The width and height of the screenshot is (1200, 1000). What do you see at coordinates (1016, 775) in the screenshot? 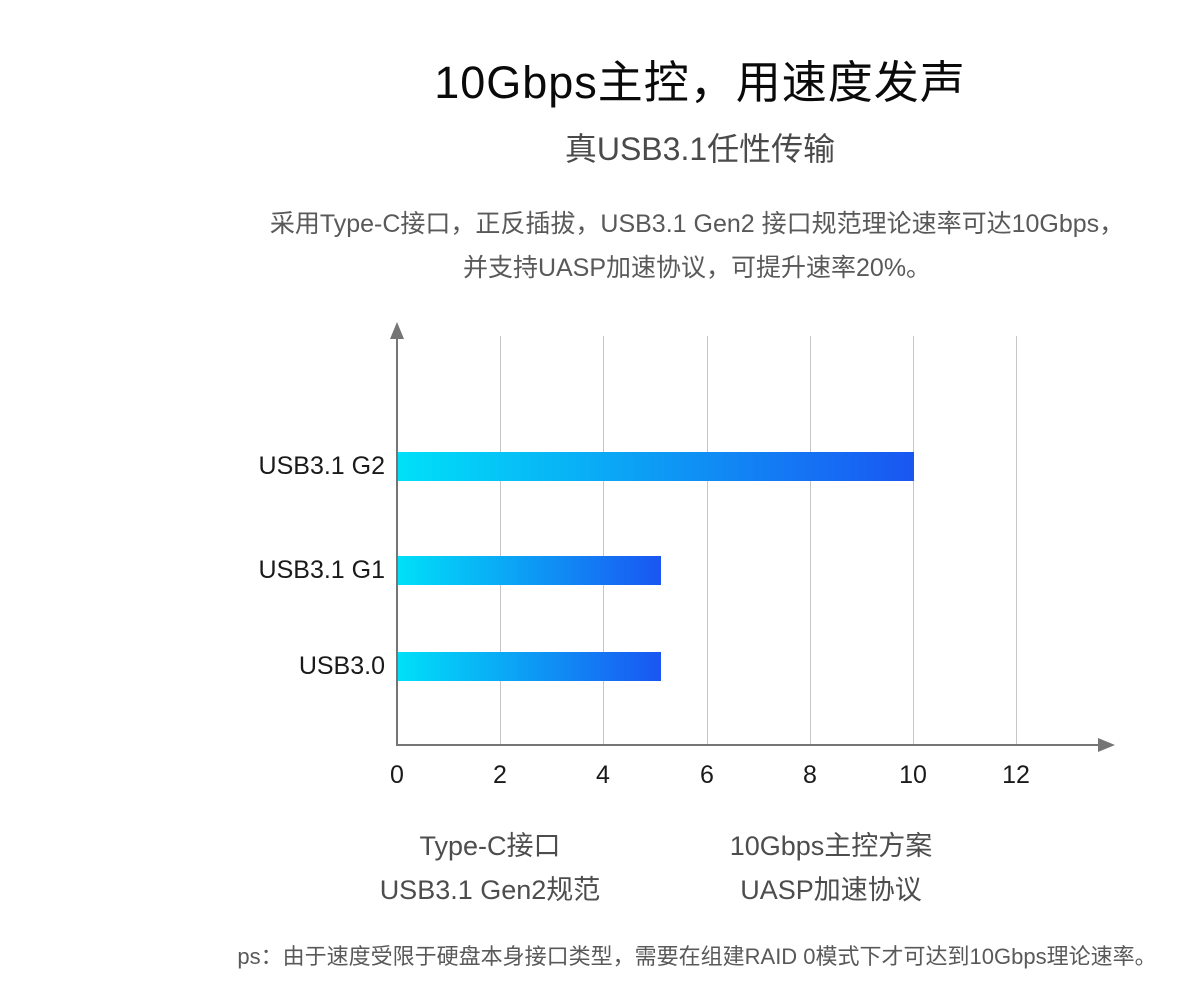
I see `x-tick-label-12: 12` at bounding box center [1016, 775].